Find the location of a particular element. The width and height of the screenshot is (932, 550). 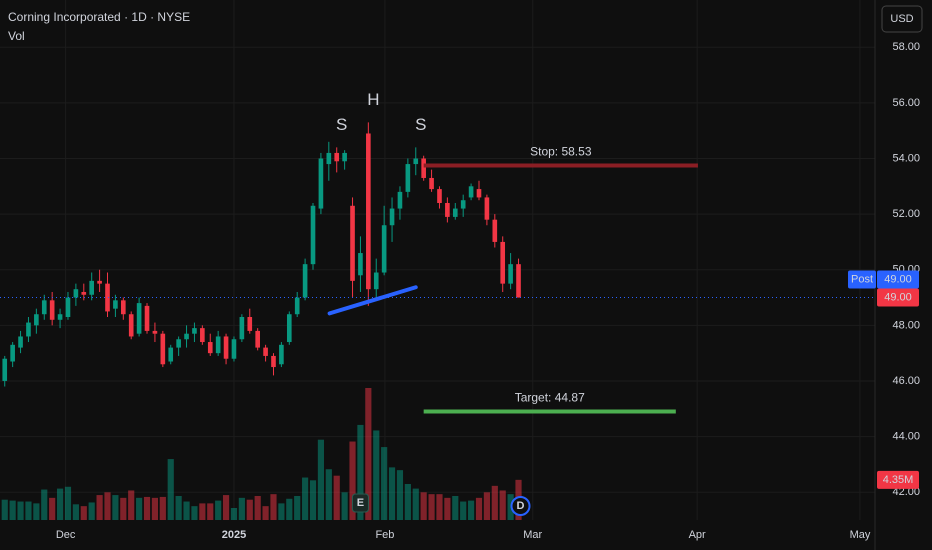

post-price-label: 49.00 is located at coordinates (898, 279).